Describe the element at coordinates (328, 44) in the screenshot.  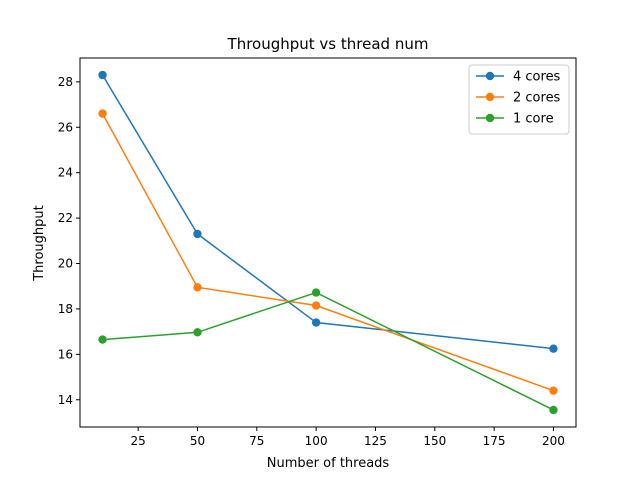
I see `chart-title: Throughput vs thread num` at that location.